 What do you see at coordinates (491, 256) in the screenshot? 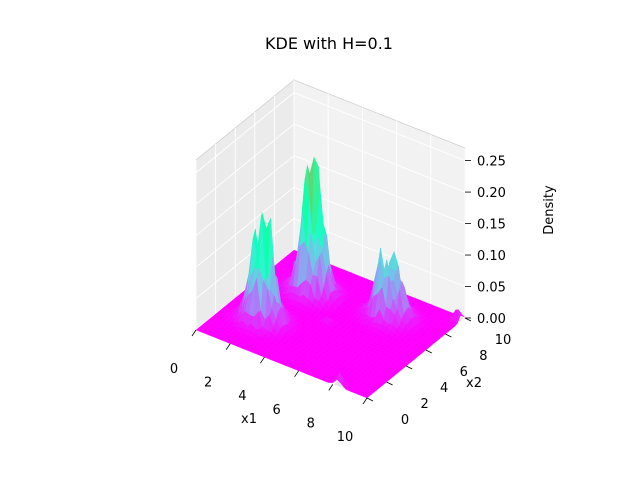
I see `z-tick-label: 0.10` at bounding box center [491, 256].